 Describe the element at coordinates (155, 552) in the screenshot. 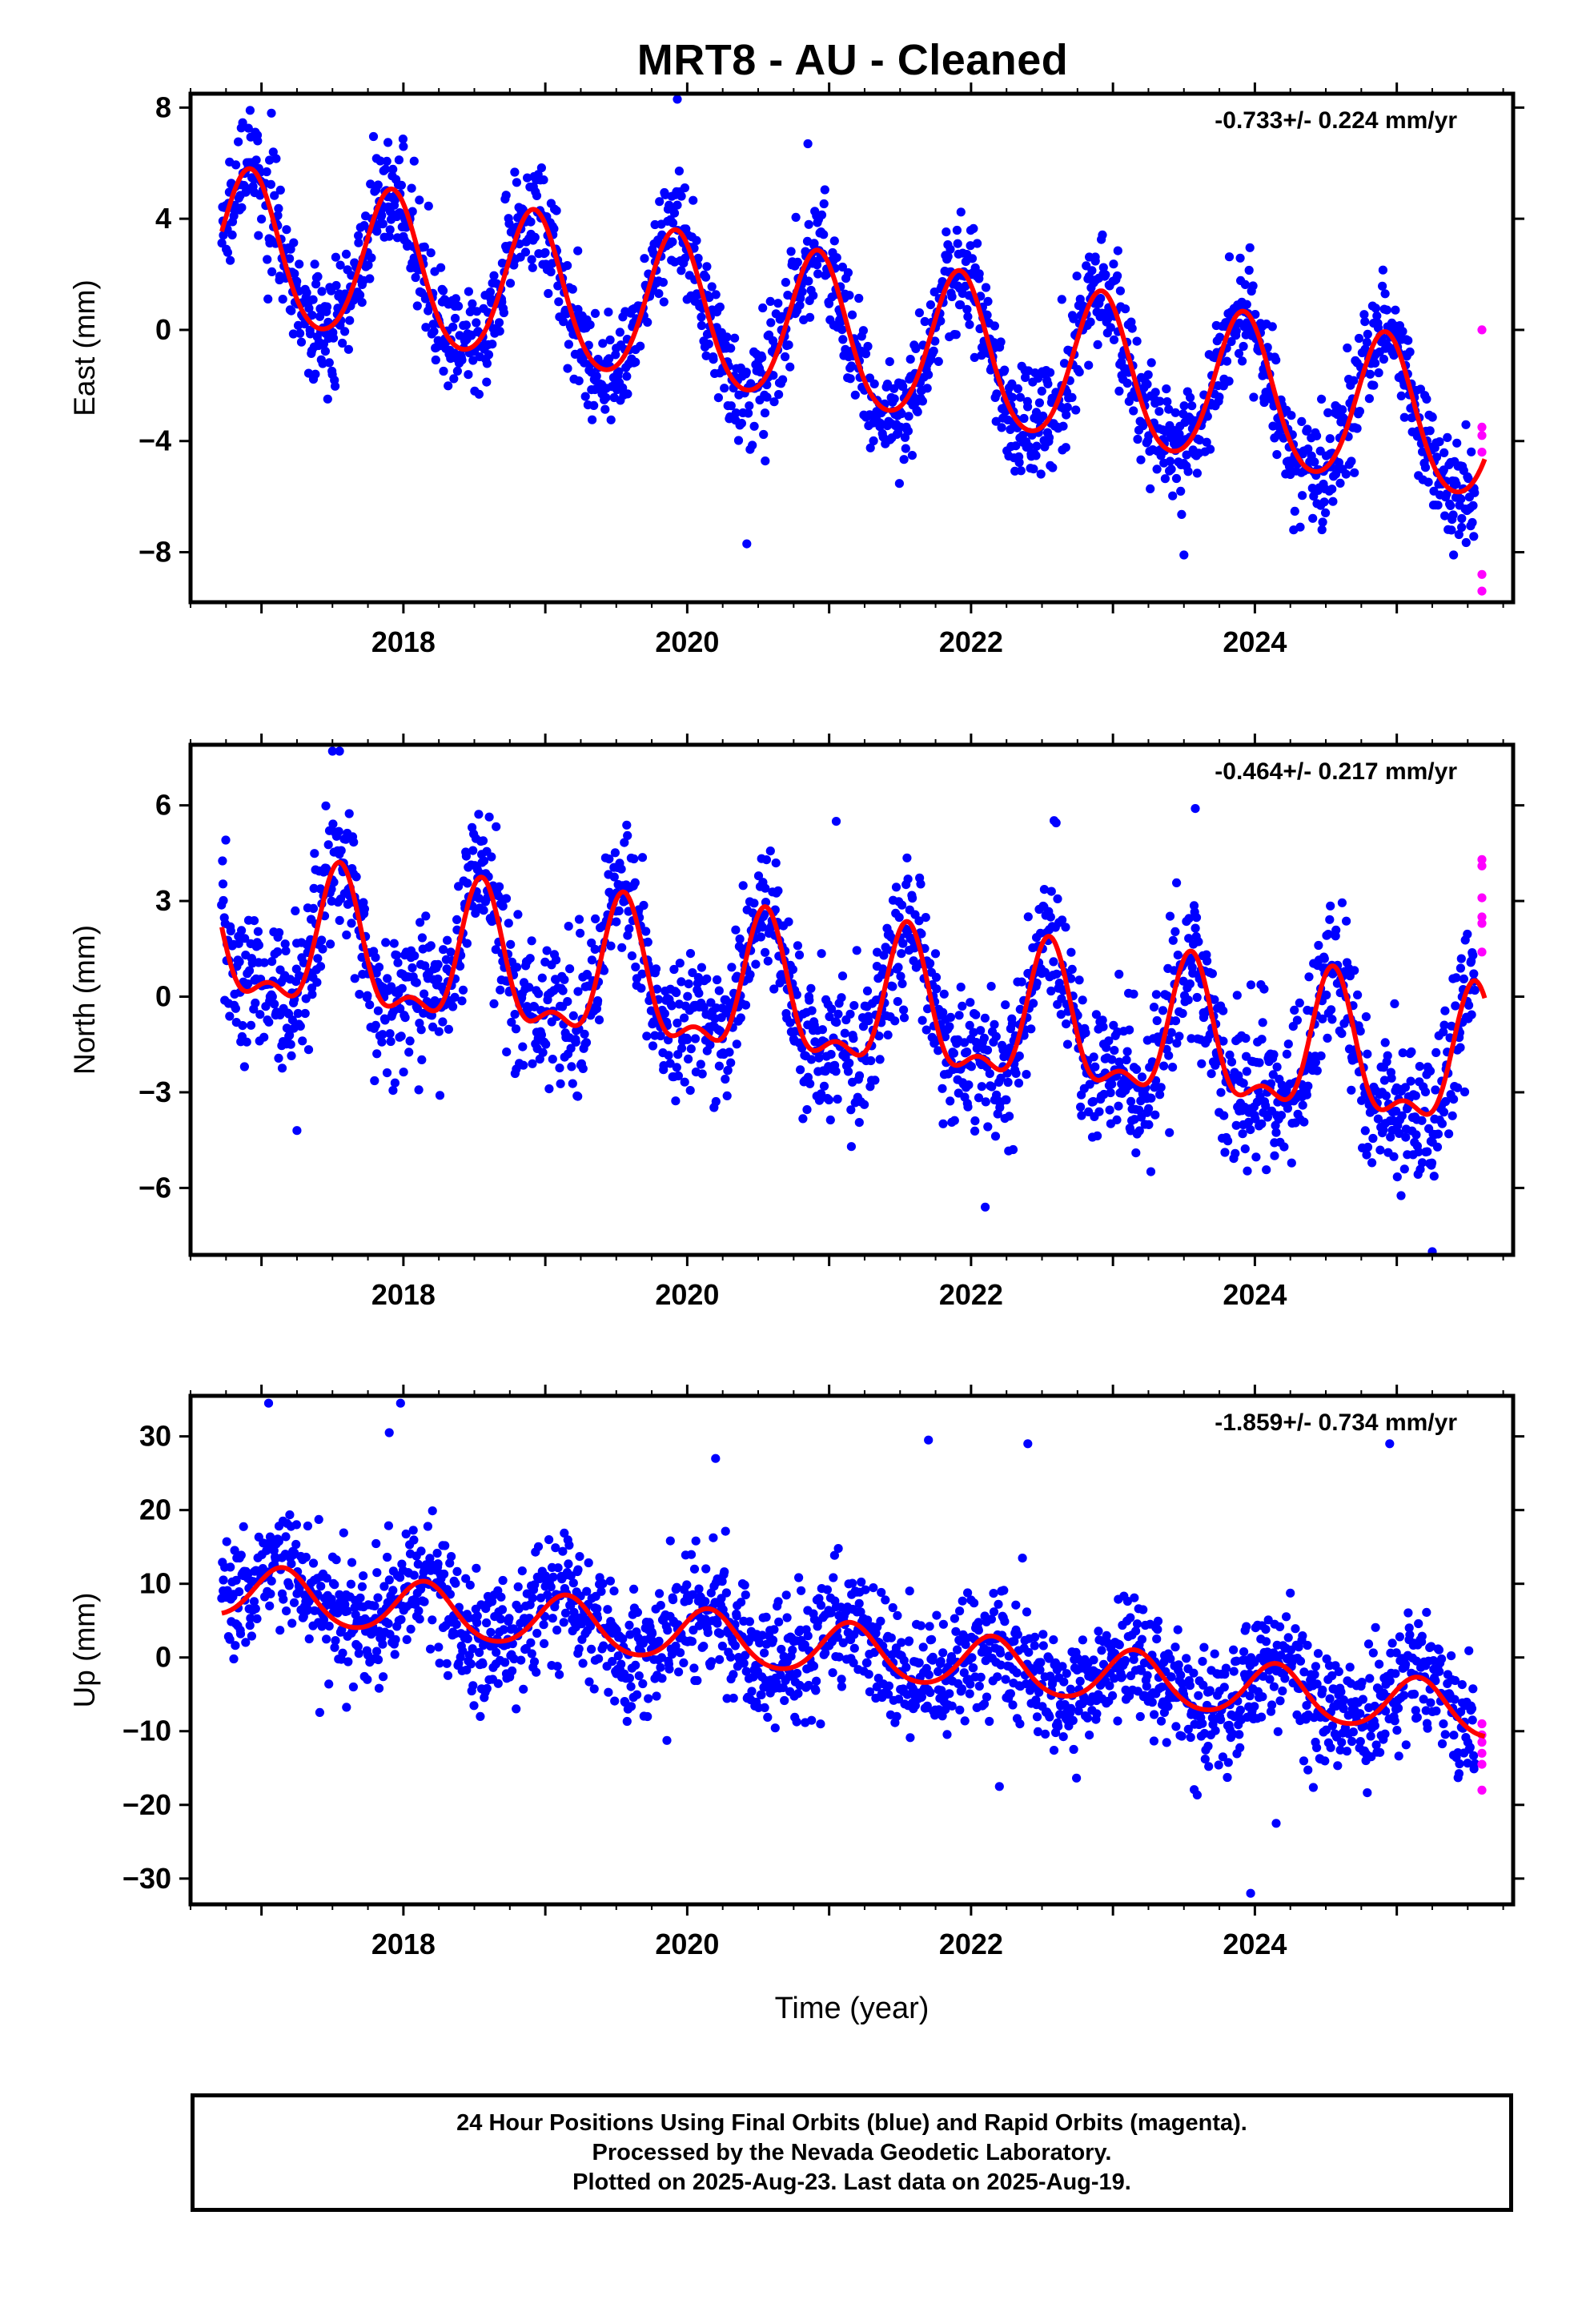

I see `y-tick-label: −8` at that location.